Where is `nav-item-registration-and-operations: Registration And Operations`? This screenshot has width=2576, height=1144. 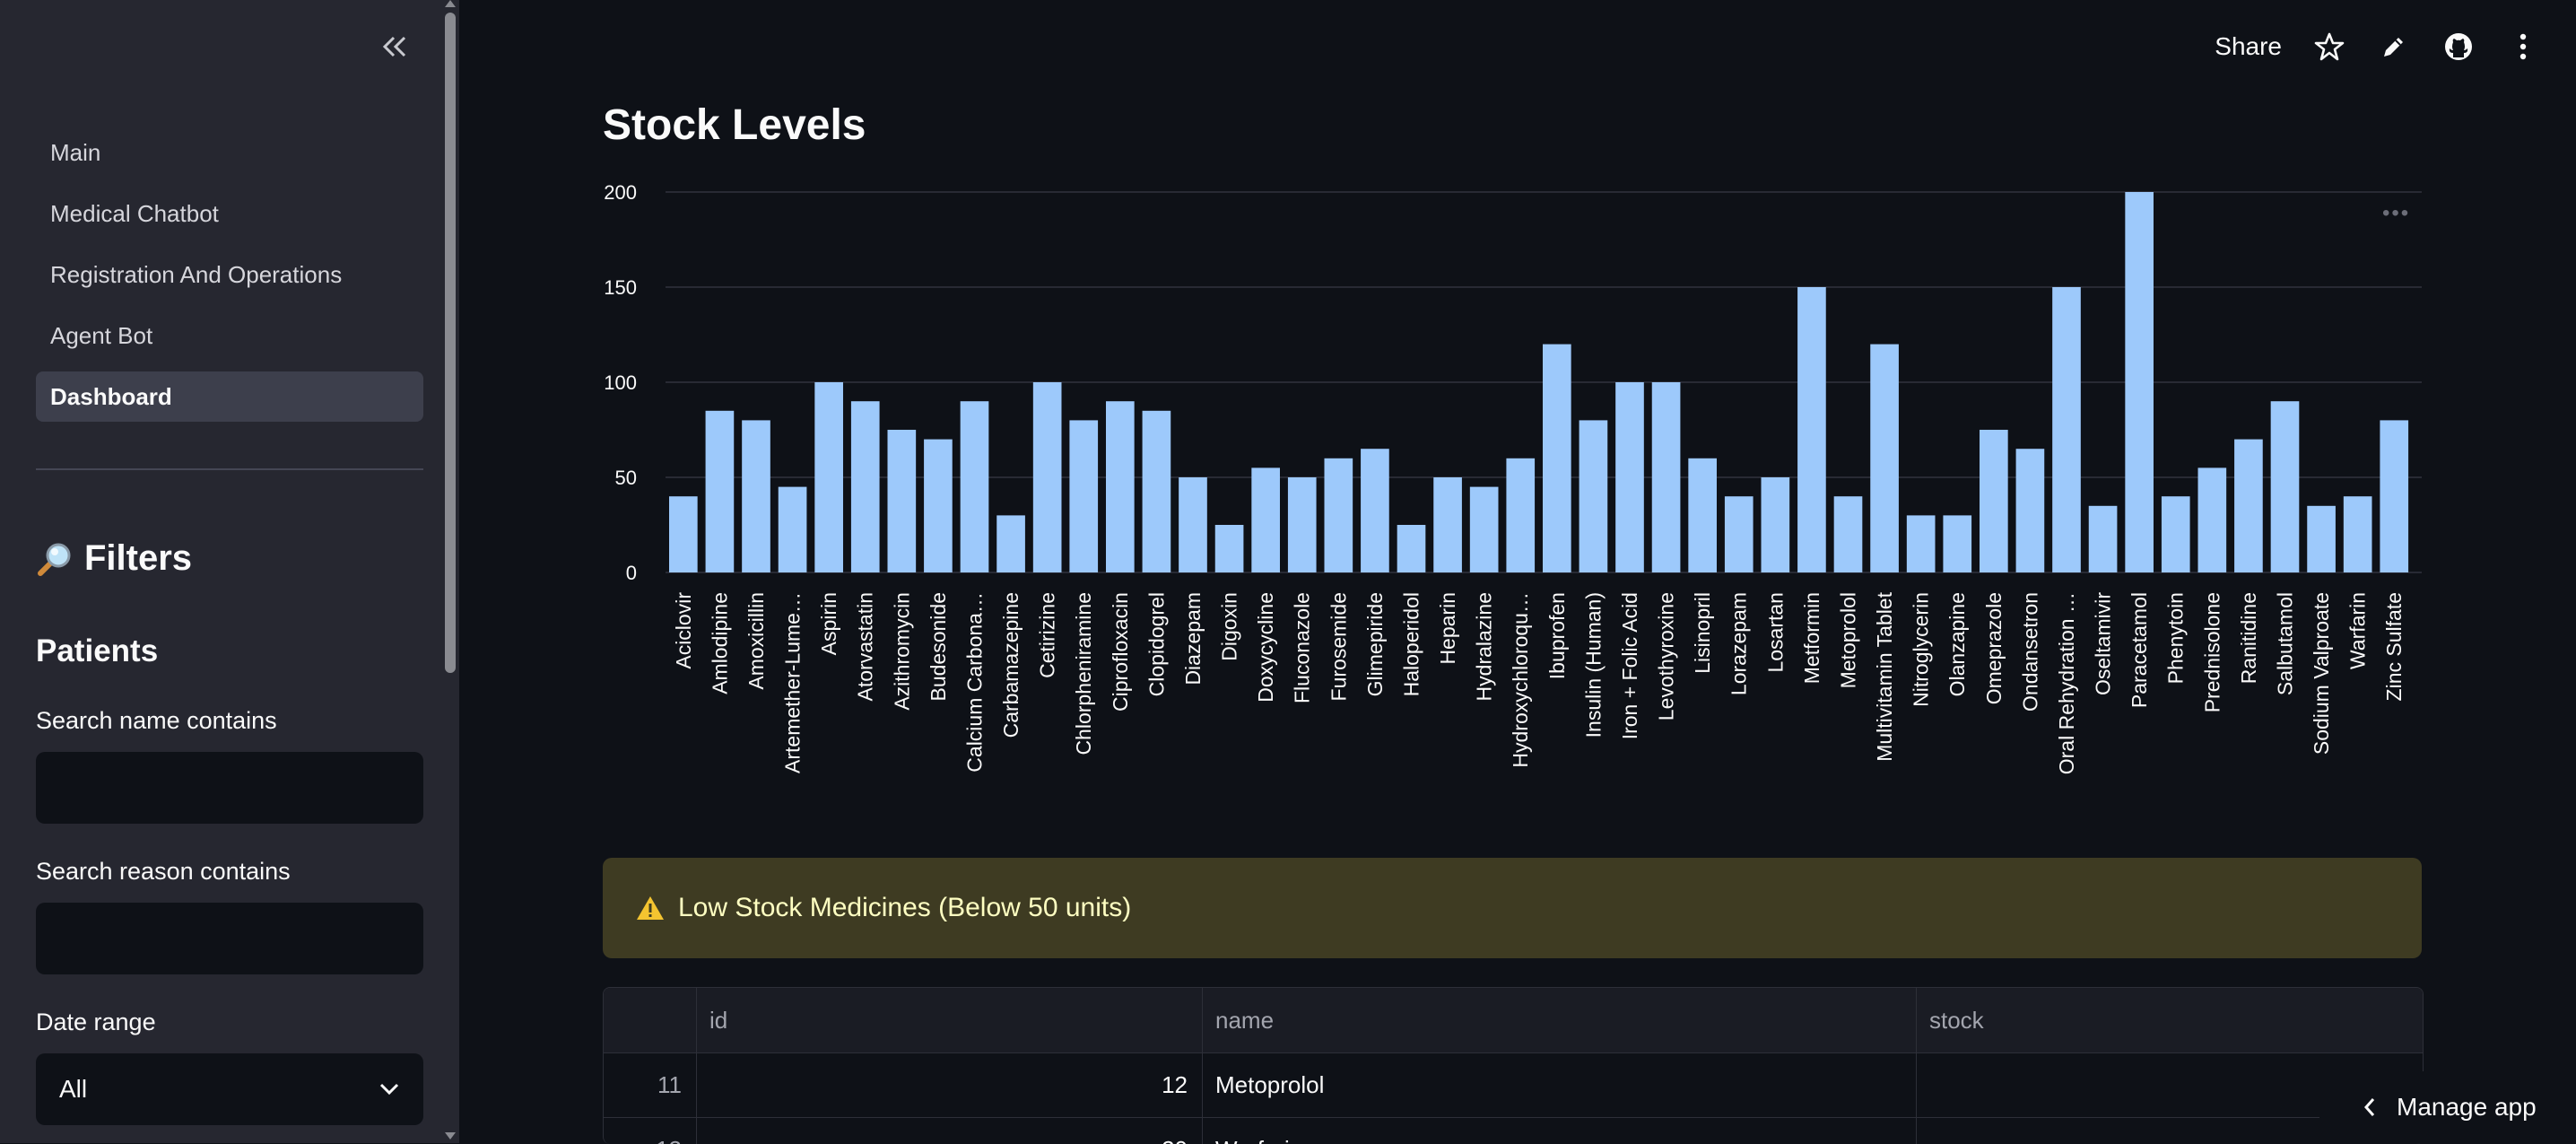
nav-item-registration-and-operations: Registration And Operations is located at coordinates (196, 274).